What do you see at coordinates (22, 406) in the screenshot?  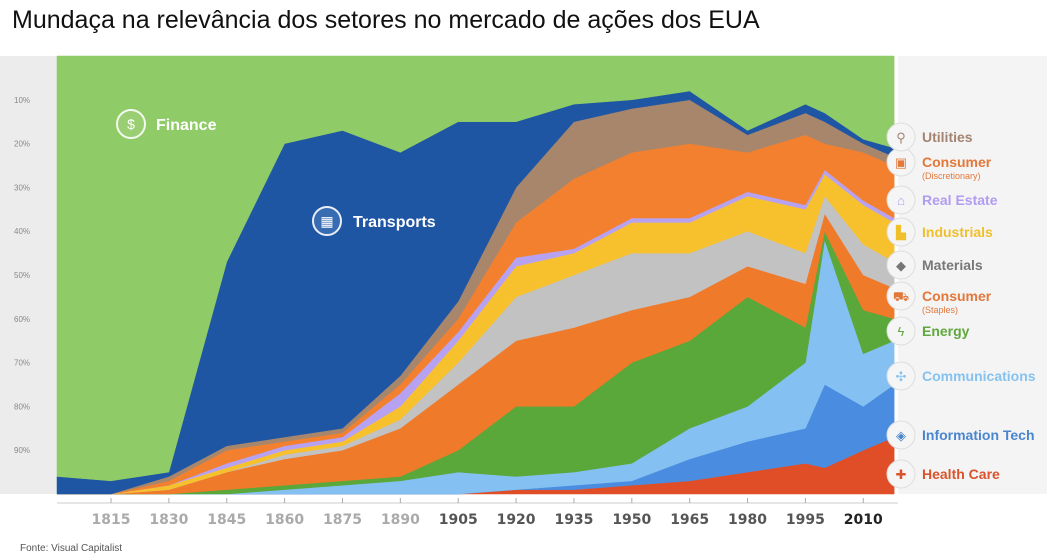 I see `y-tick-label: 80%` at bounding box center [22, 406].